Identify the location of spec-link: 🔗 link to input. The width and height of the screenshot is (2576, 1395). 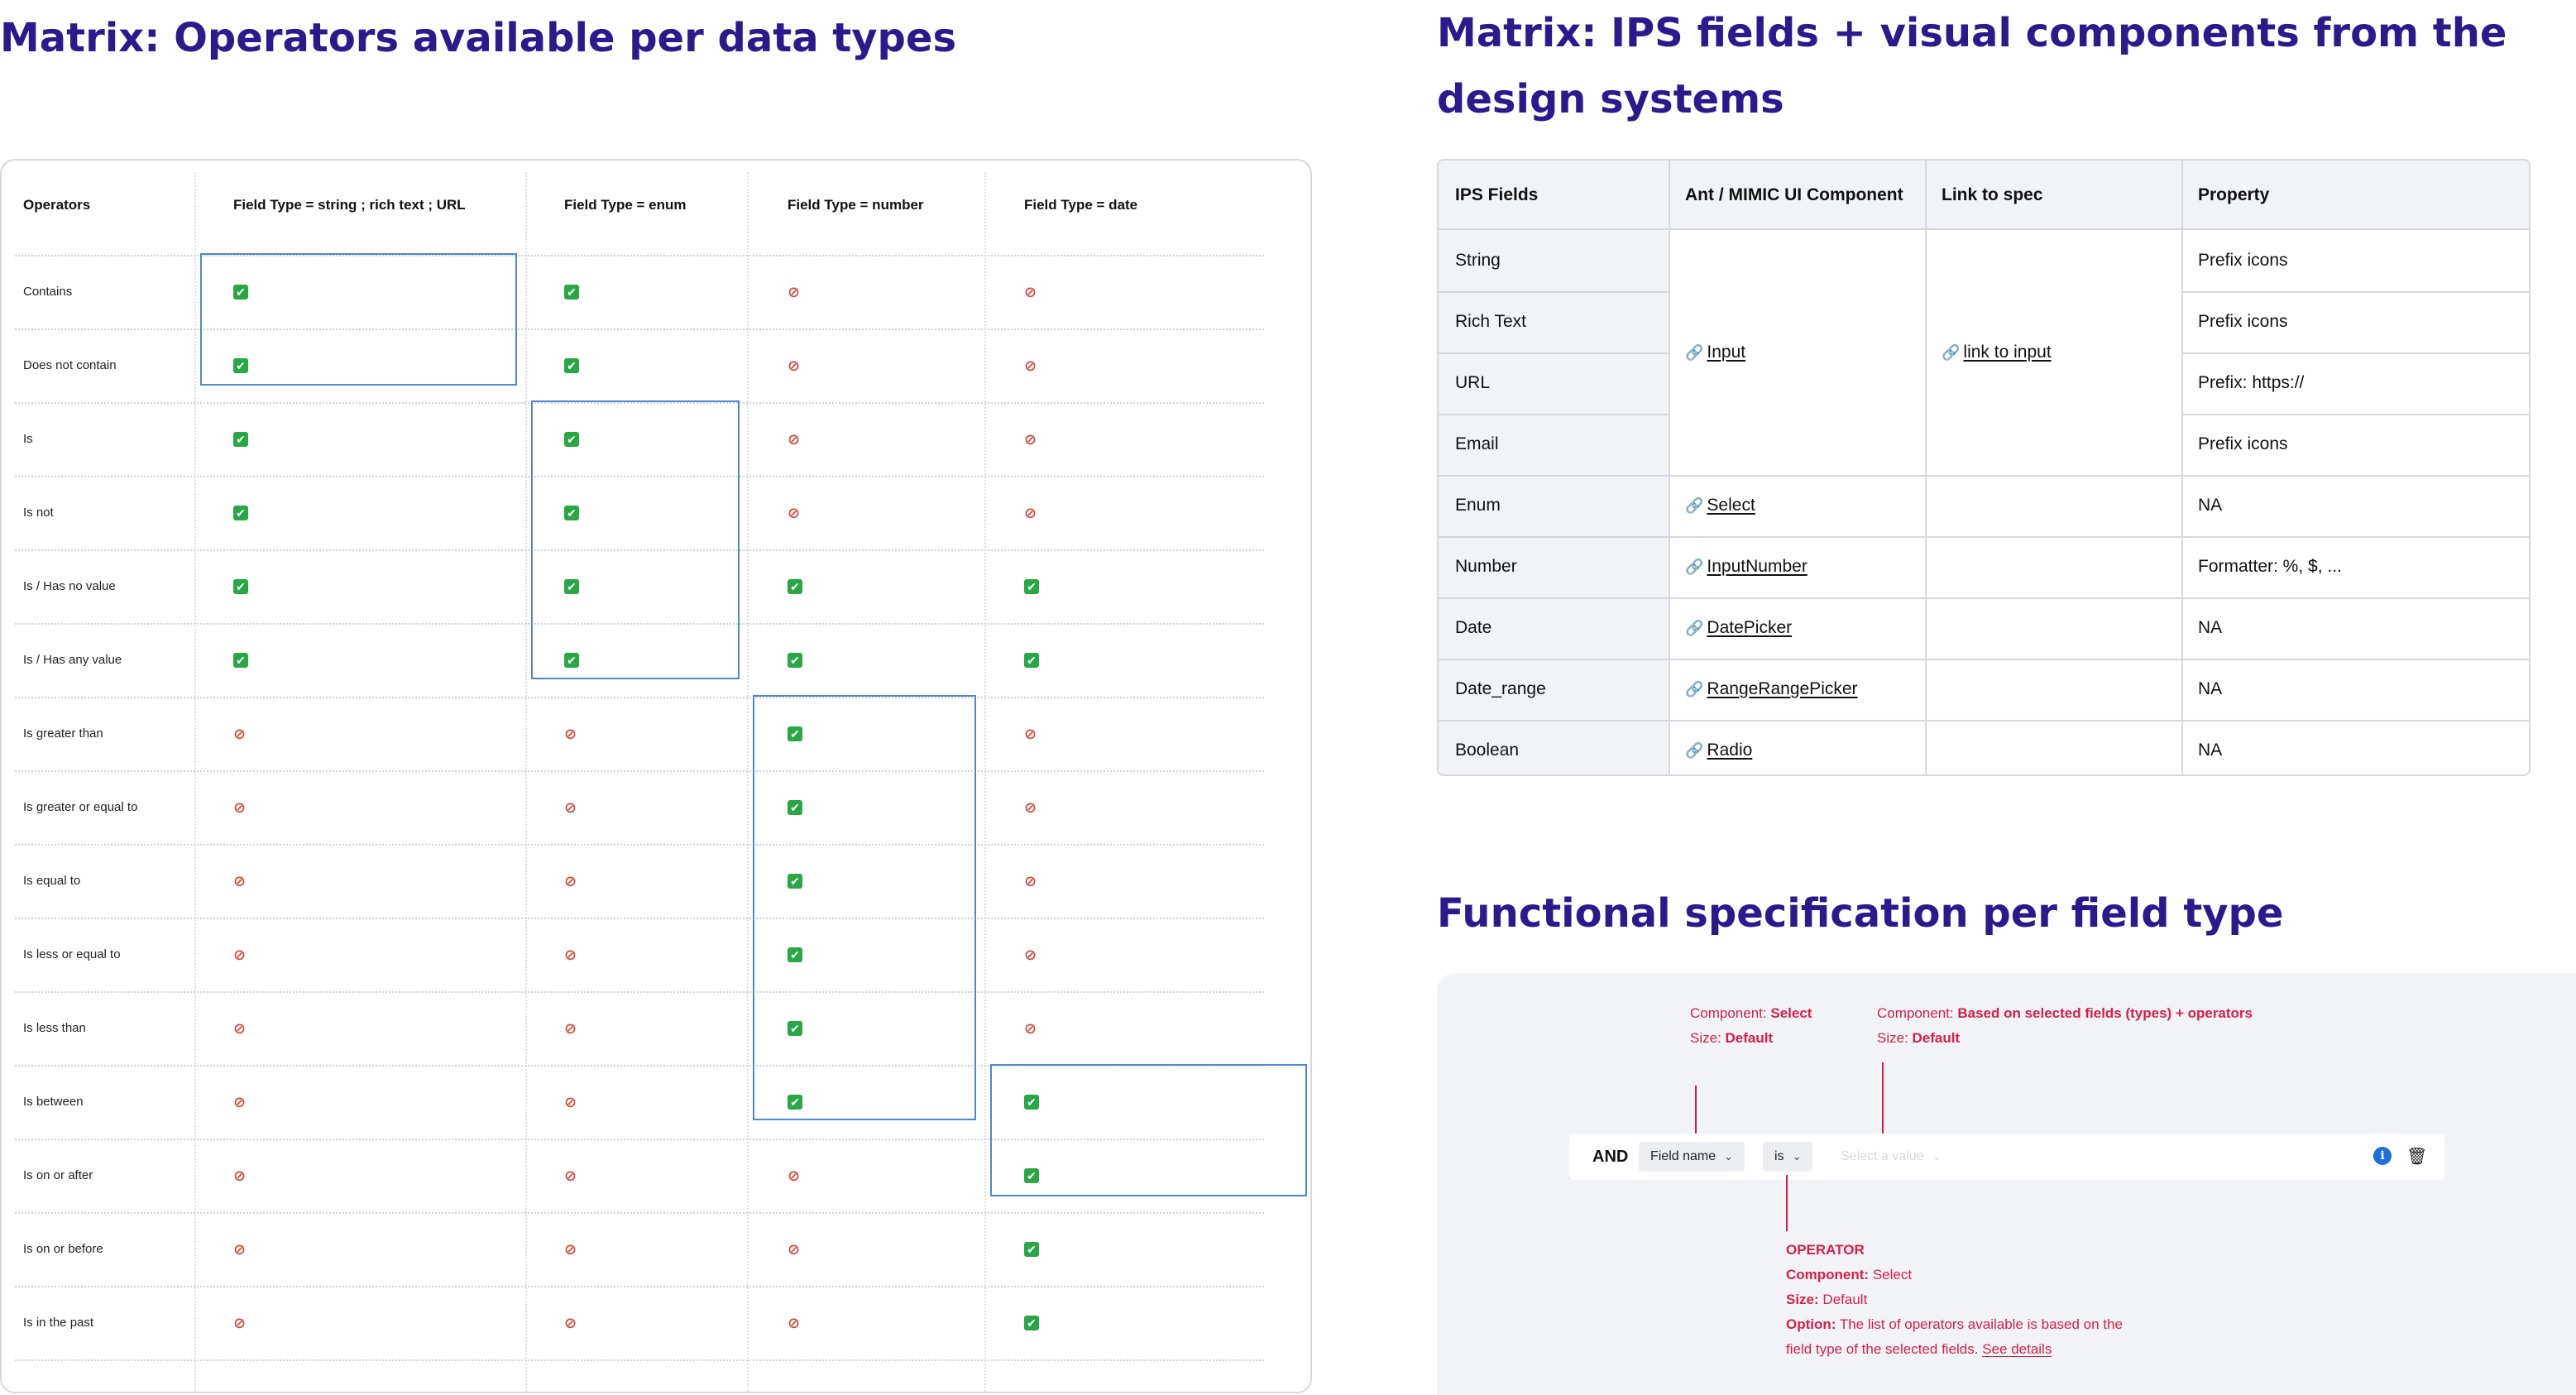
(1997, 352).